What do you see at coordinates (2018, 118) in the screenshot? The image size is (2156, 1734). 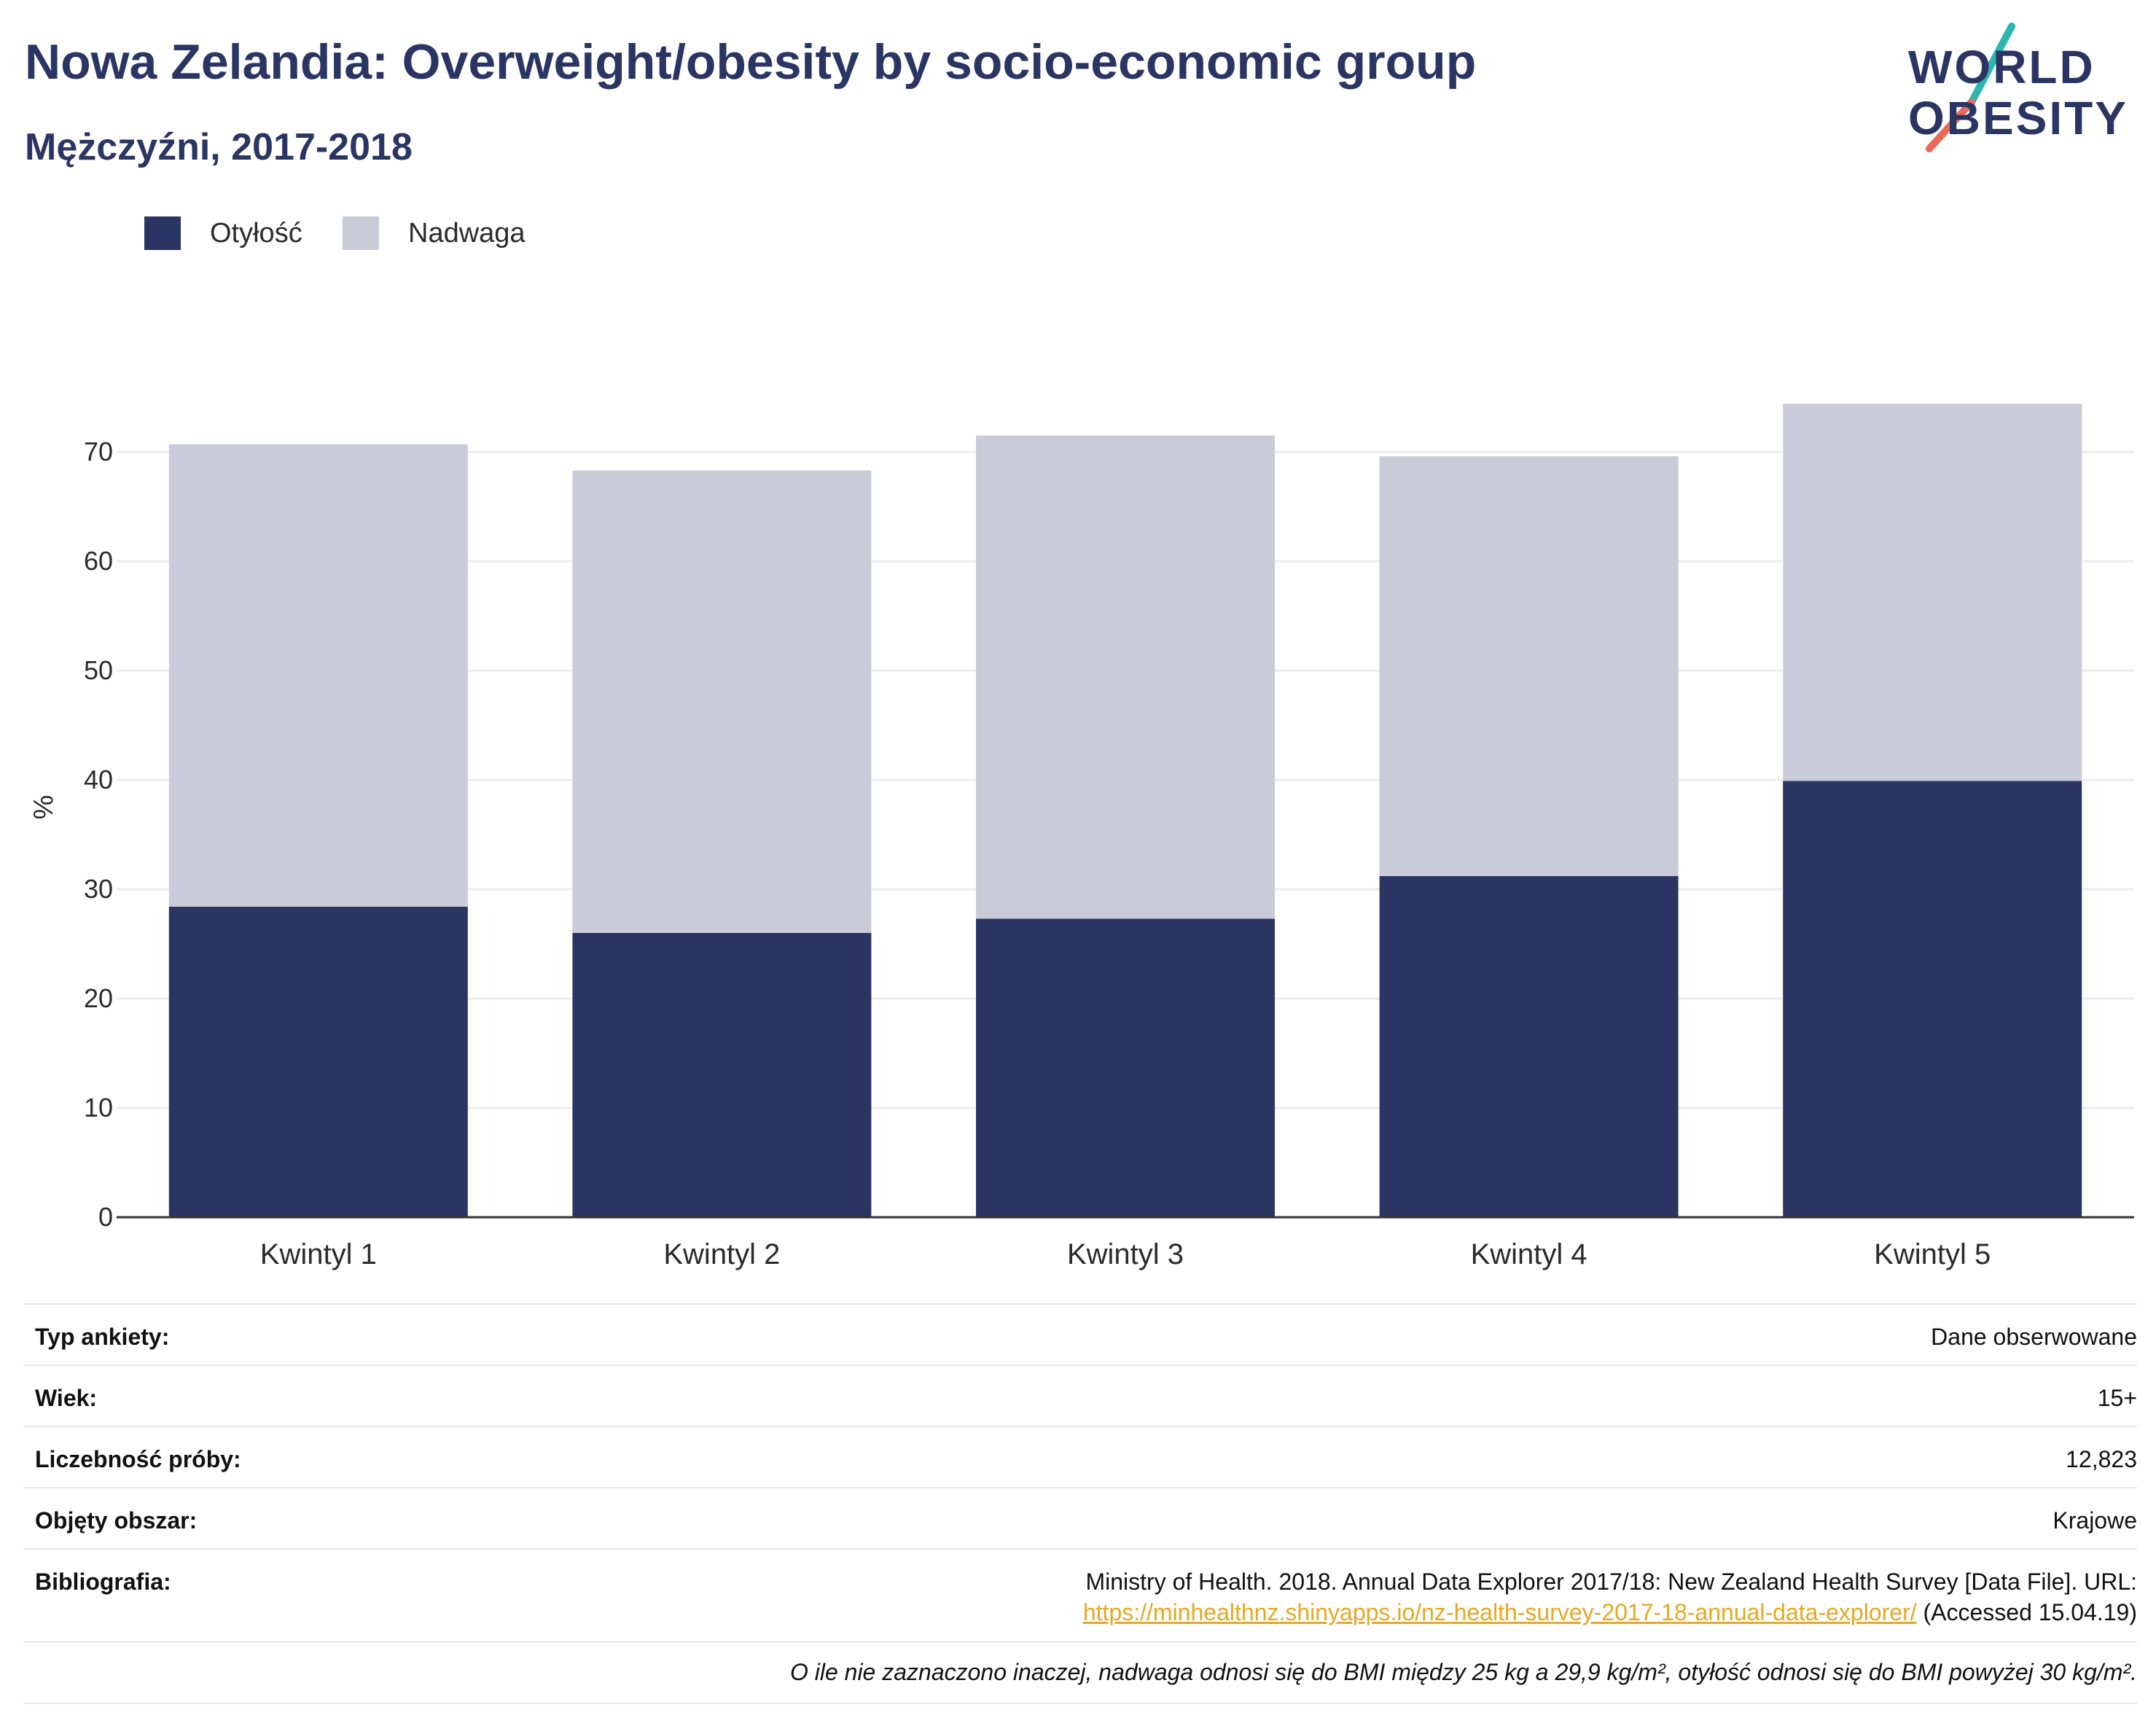 I see `logo-text-line2: OBESITY` at bounding box center [2018, 118].